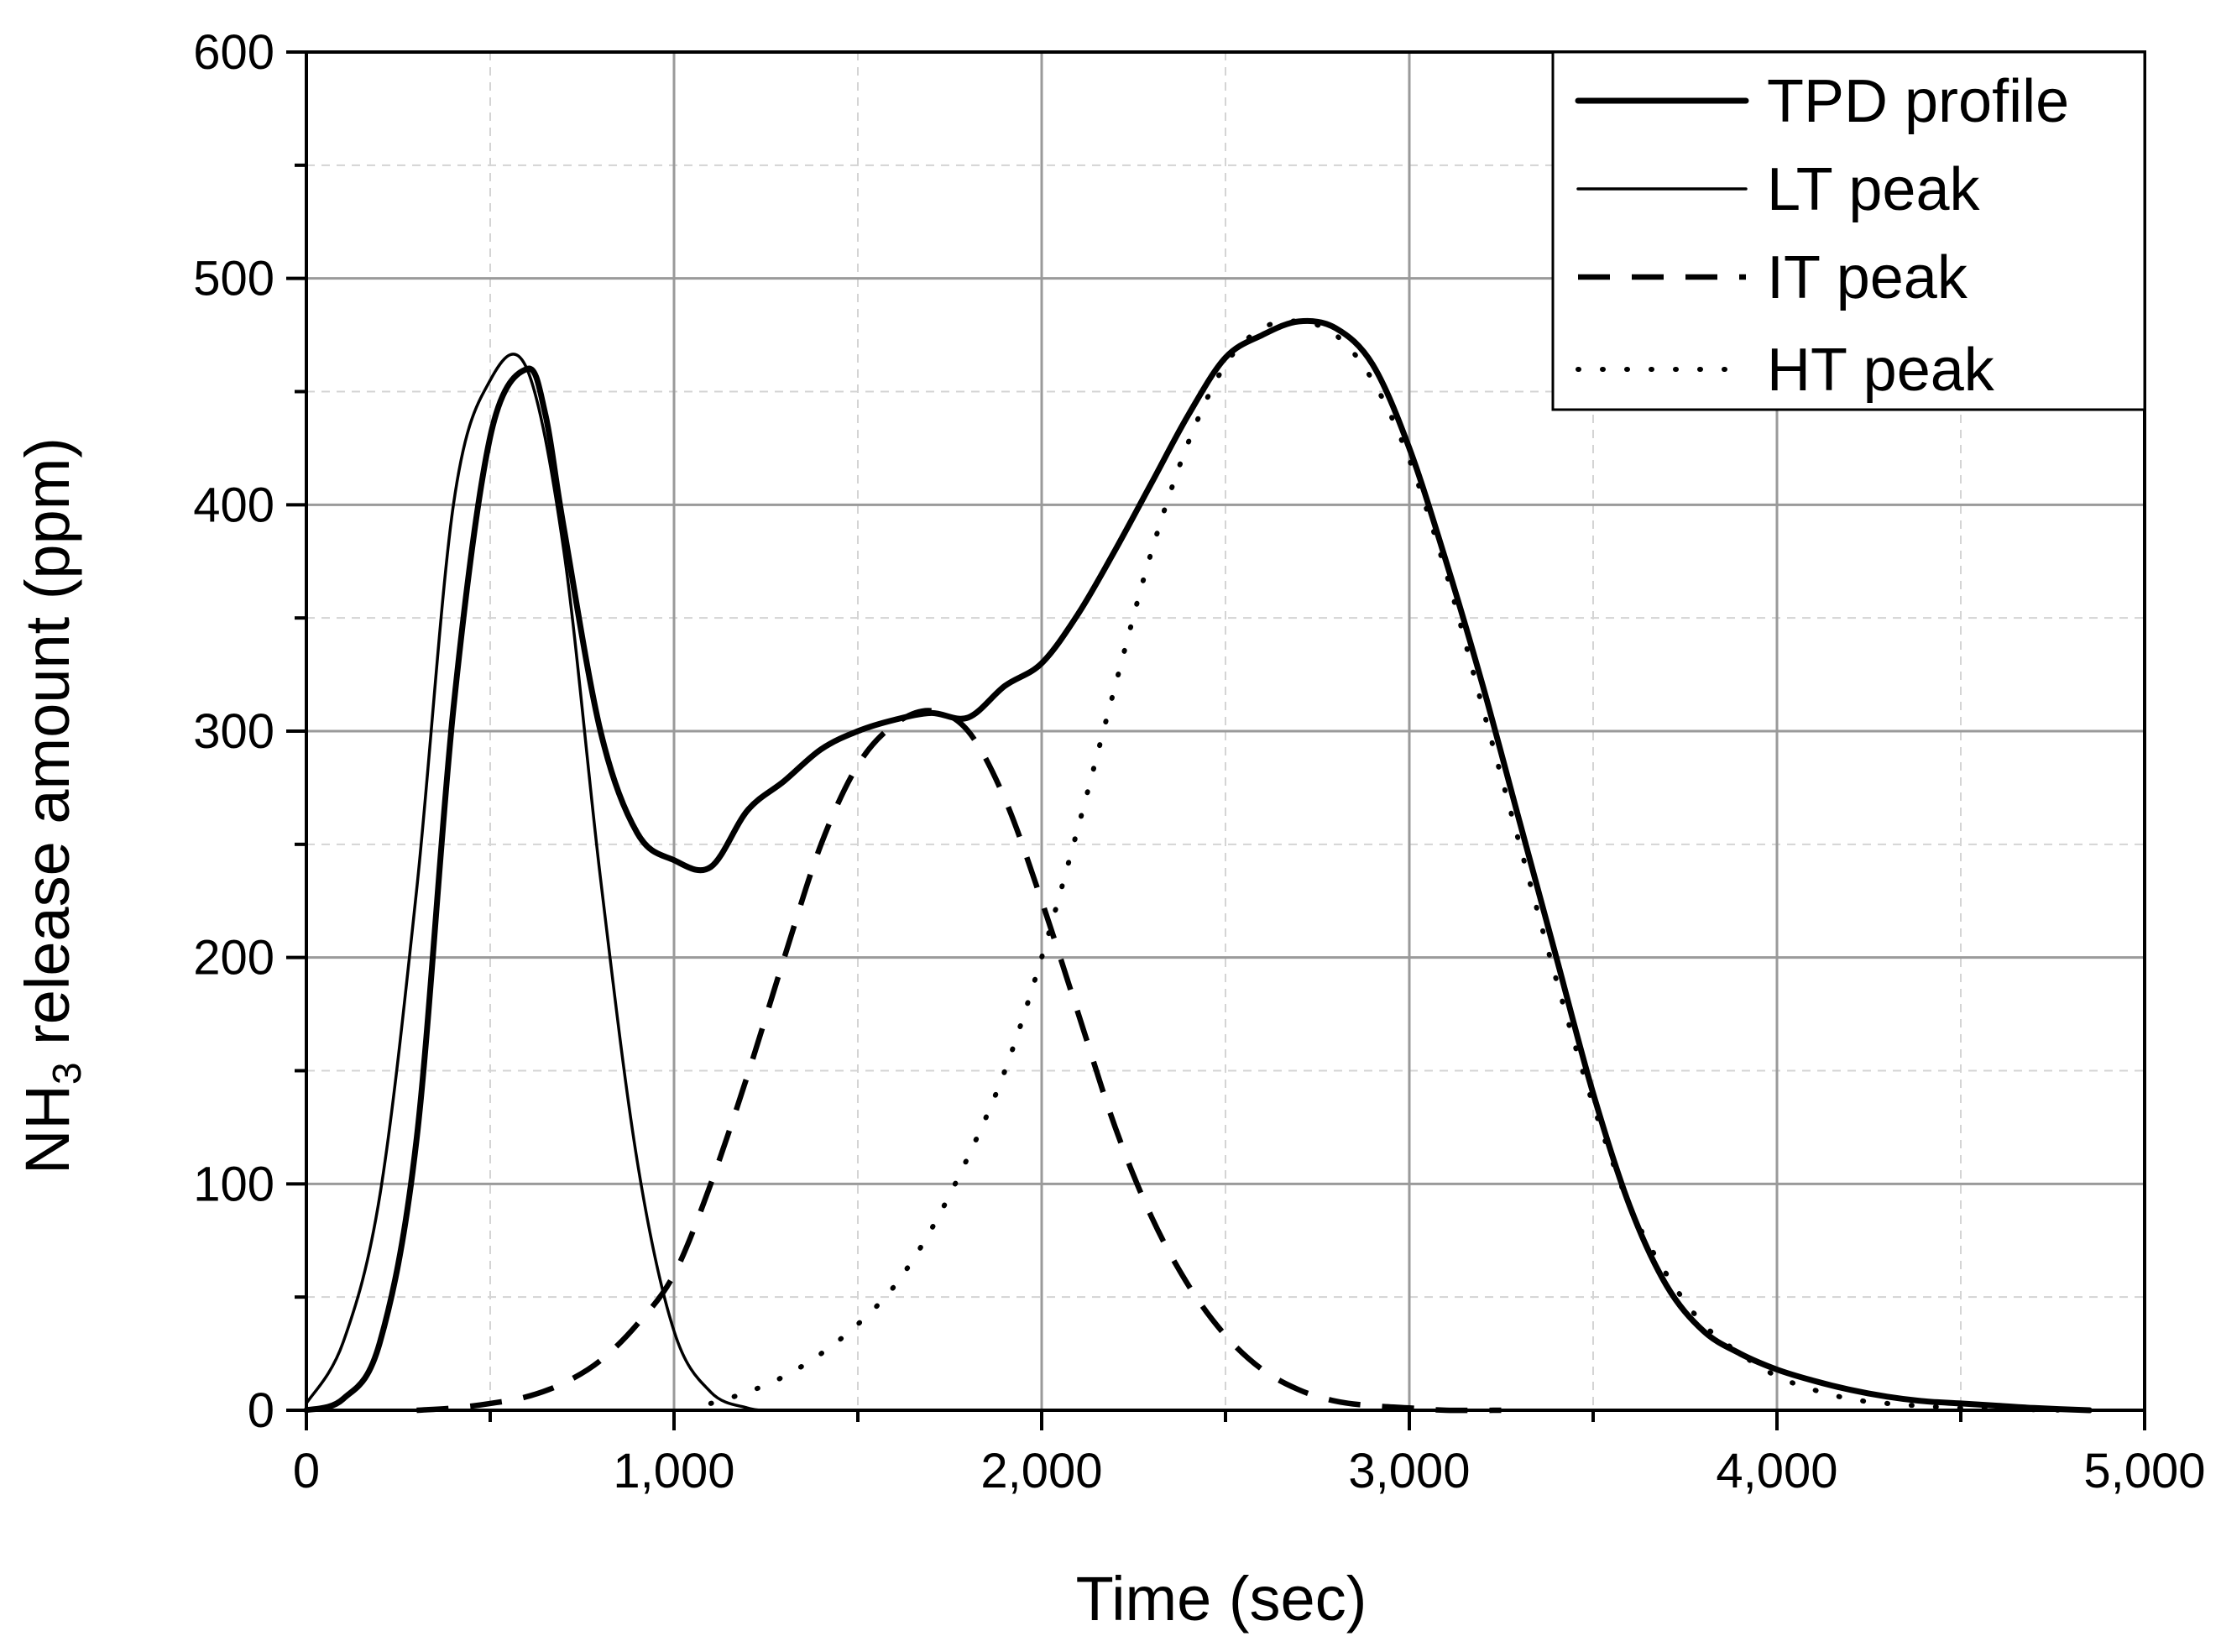 Image resolution: width=2221 pixels, height=1652 pixels. Describe the element at coordinates (1918, 102) in the screenshot. I see `legend-label-tpd-profile: TPD profile` at that location.